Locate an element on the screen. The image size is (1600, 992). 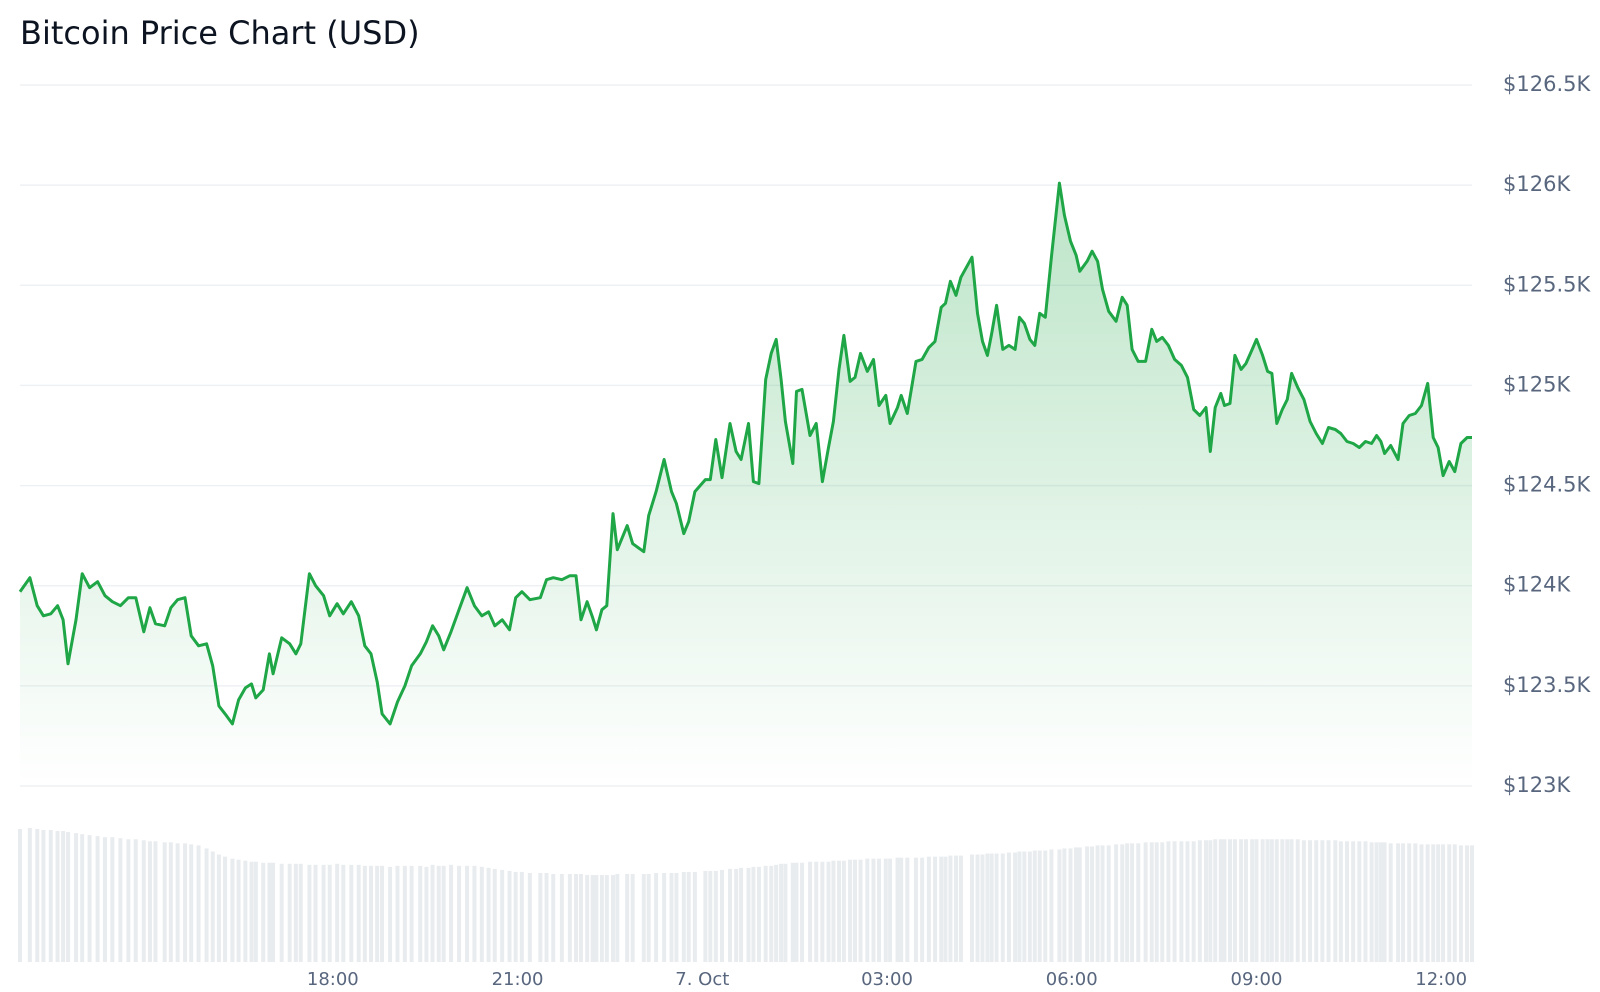
y-tick-label: $124K is located at coordinates (1537, 585).